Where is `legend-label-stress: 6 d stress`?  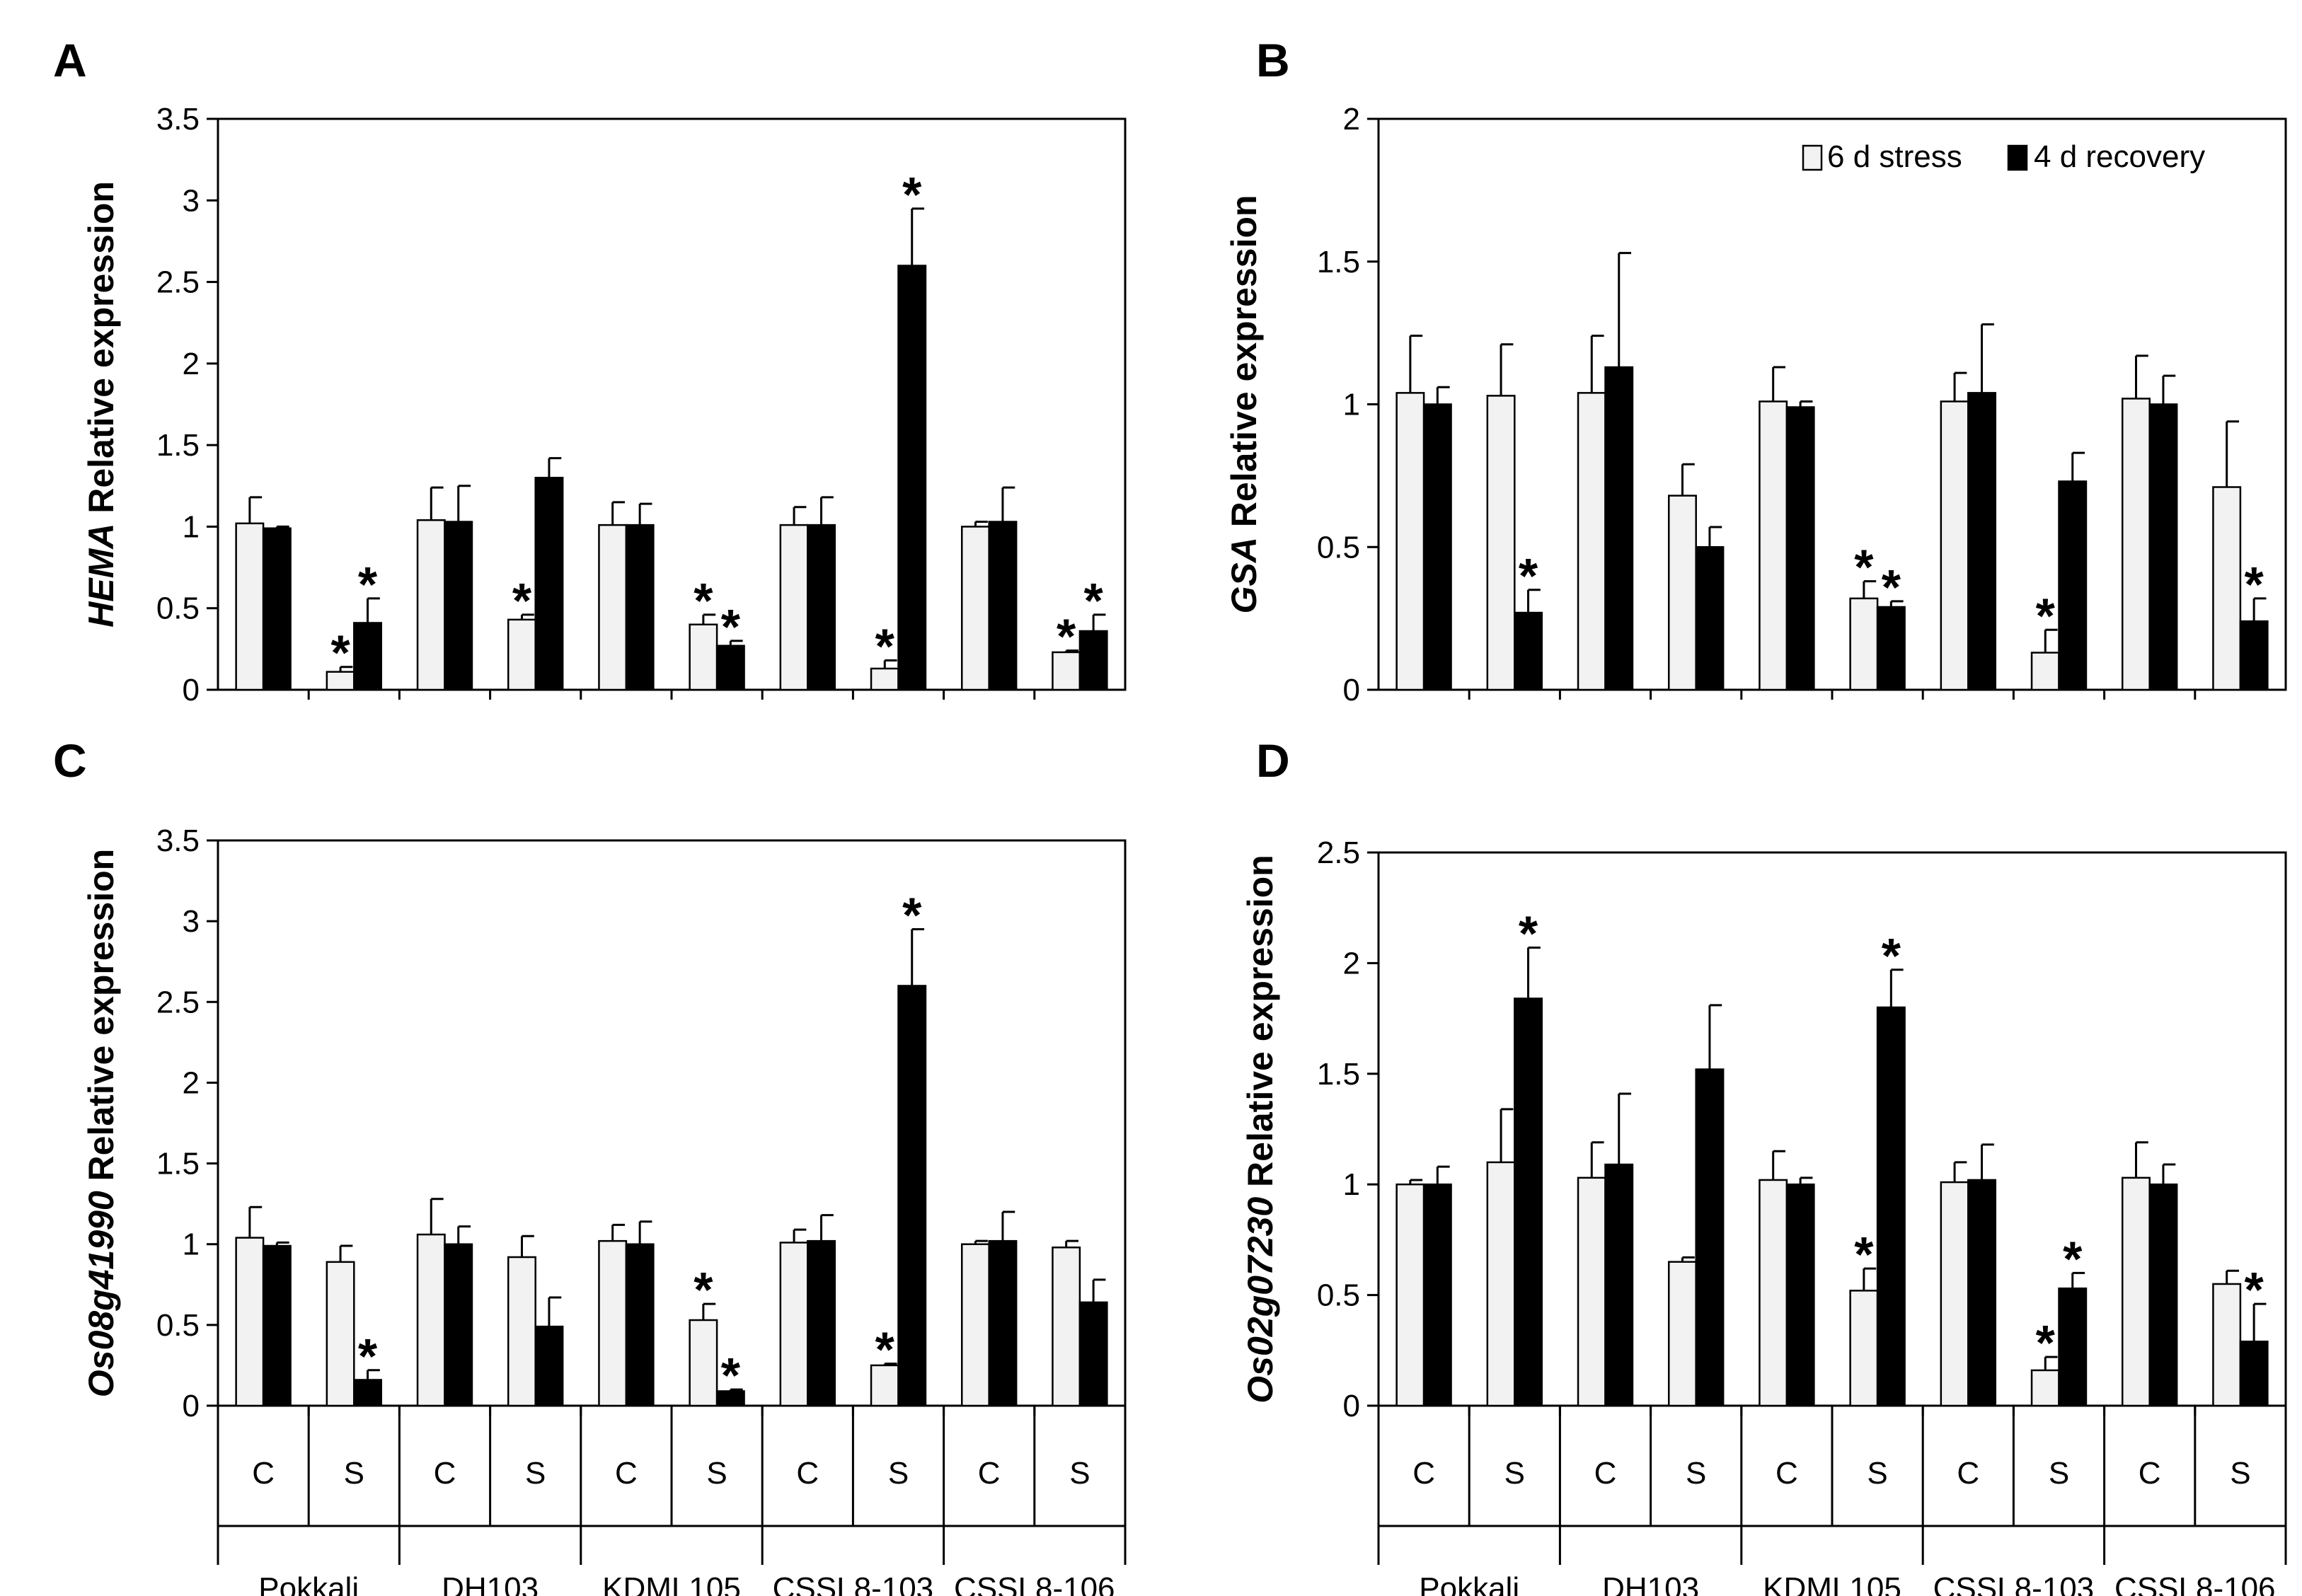 legend-label-stress: 6 d stress is located at coordinates (1894, 156).